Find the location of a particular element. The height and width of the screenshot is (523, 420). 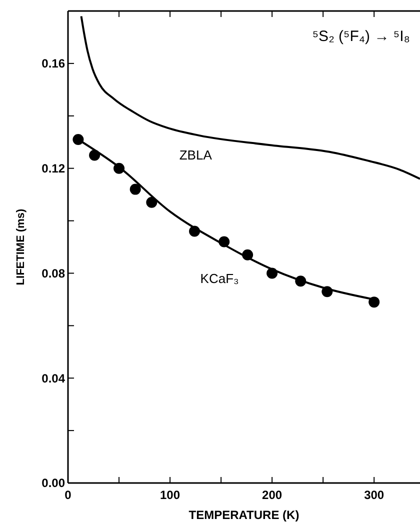

series-label: KCaF₃ is located at coordinates (219, 278).